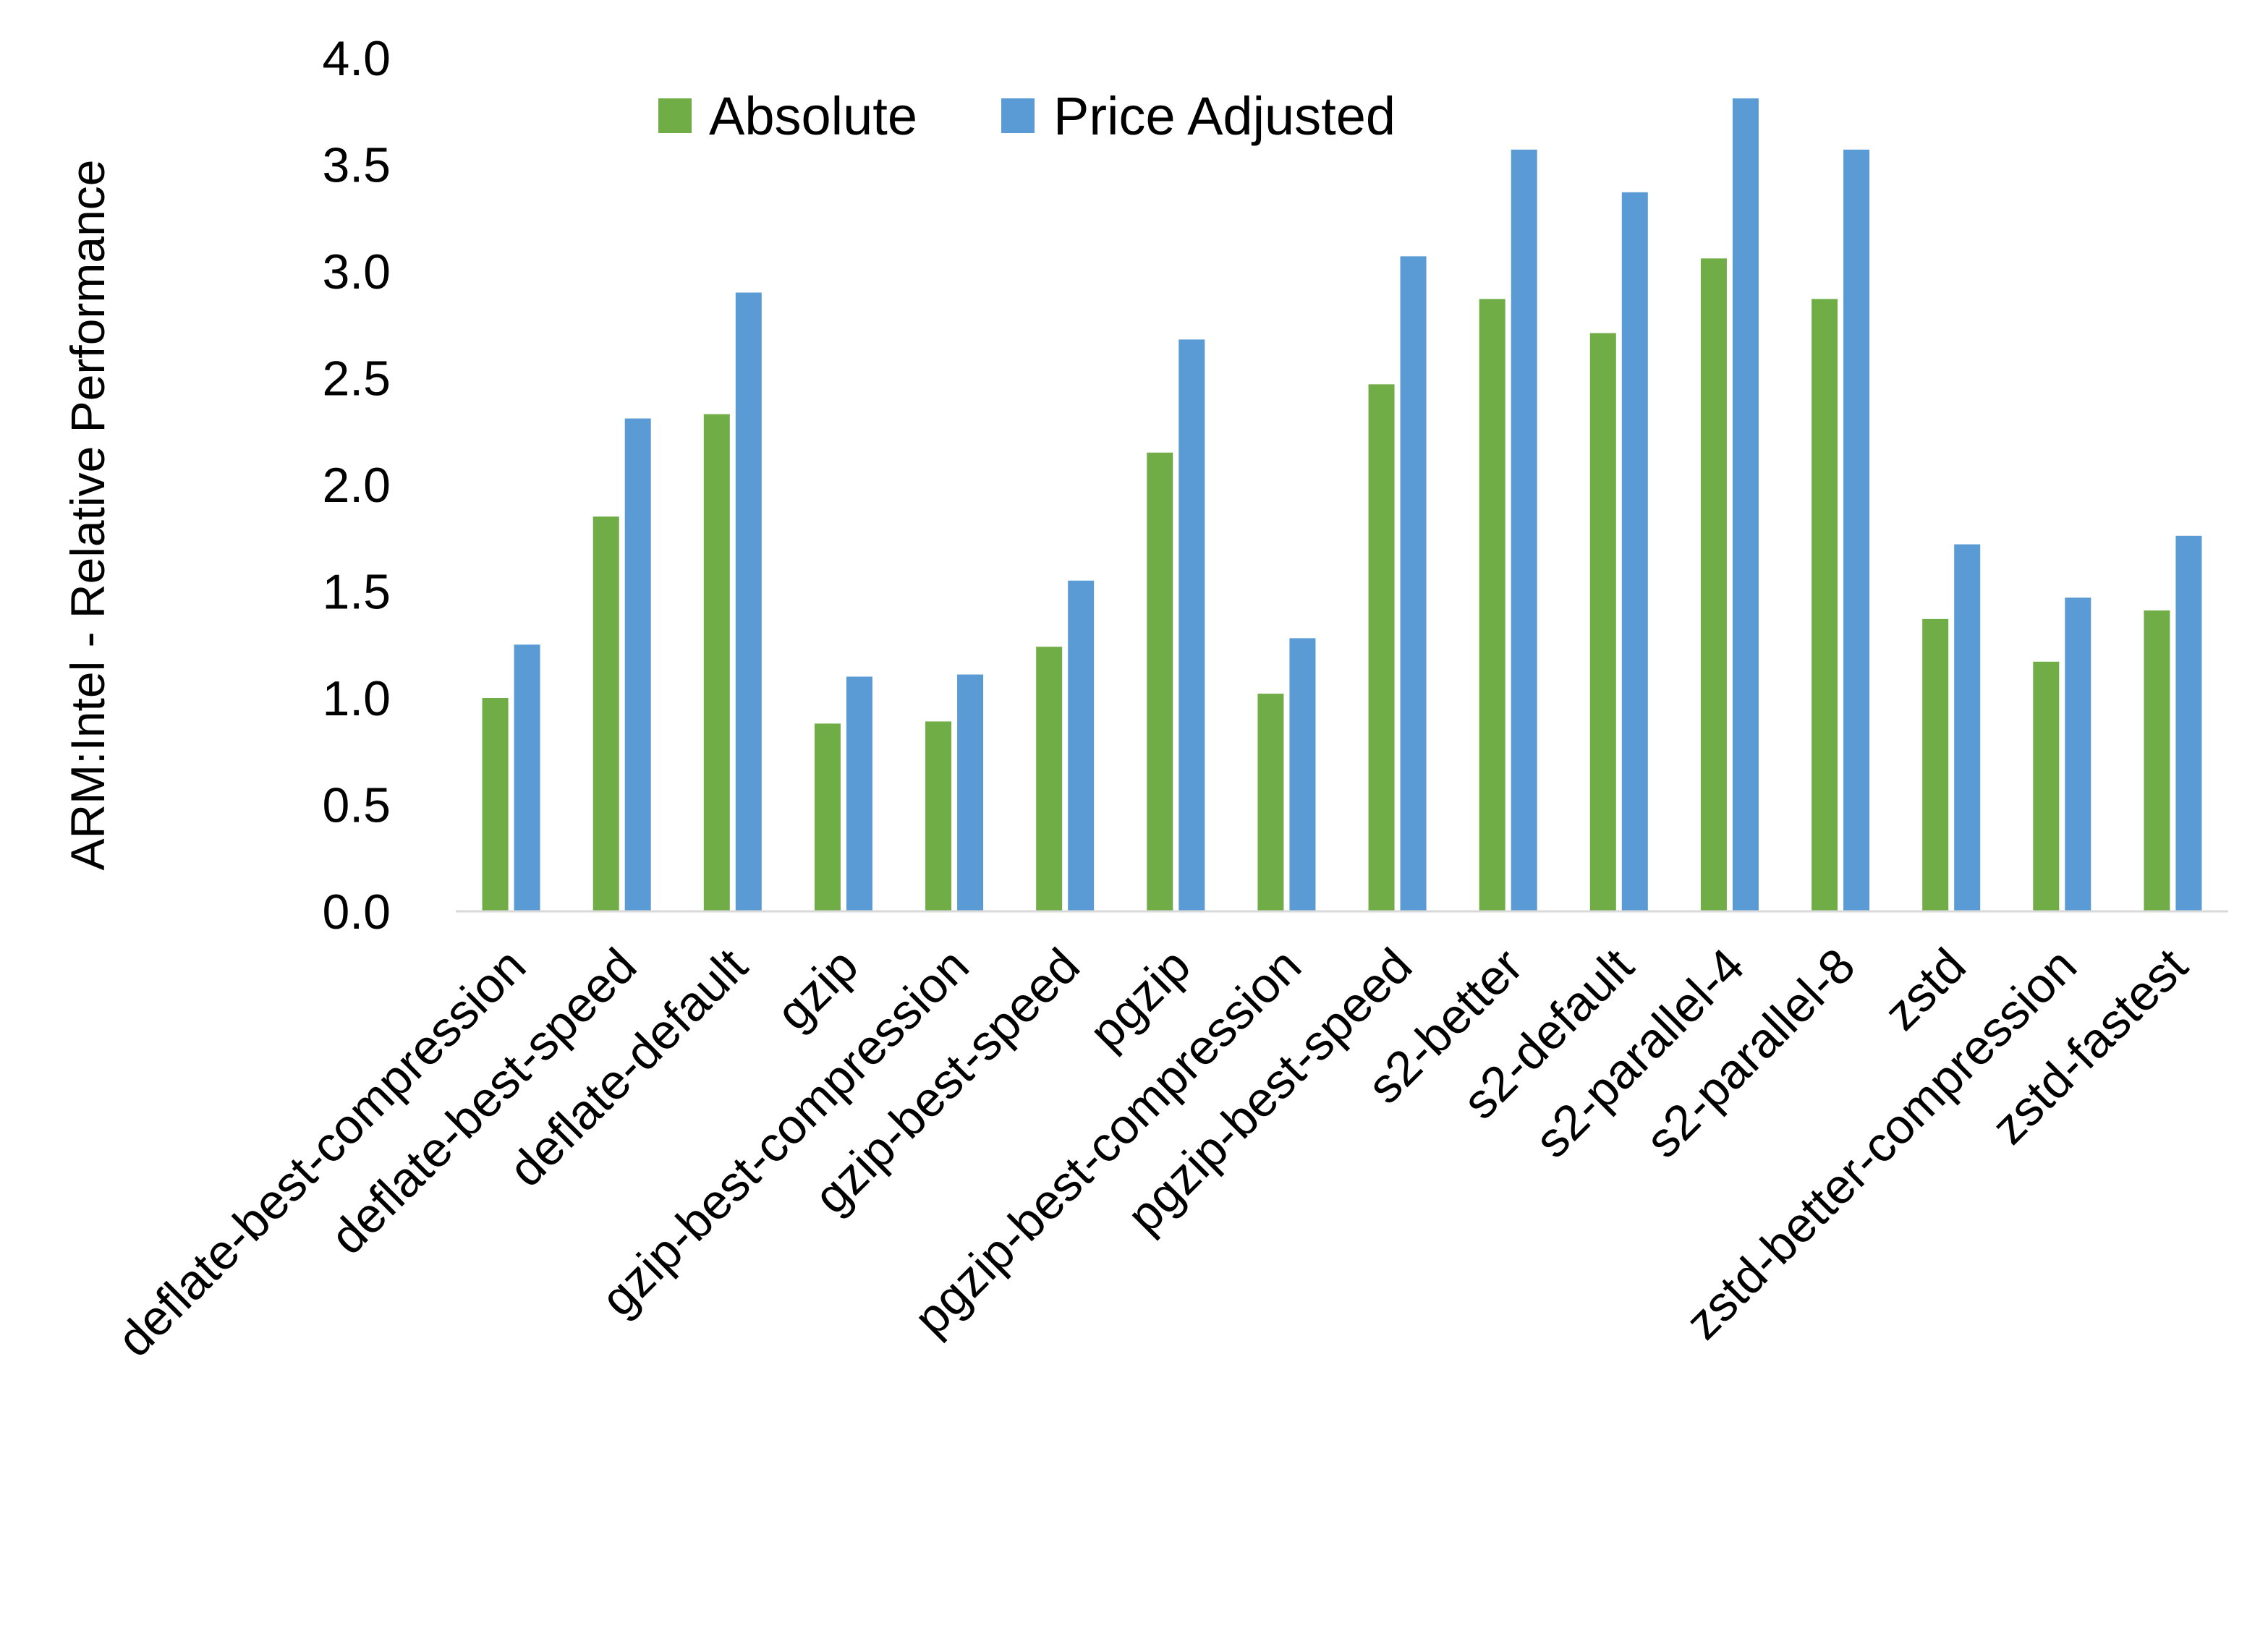  What do you see at coordinates (827, 817) in the screenshot?
I see `bar-absolute-gzip` at bounding box center [827, 817].